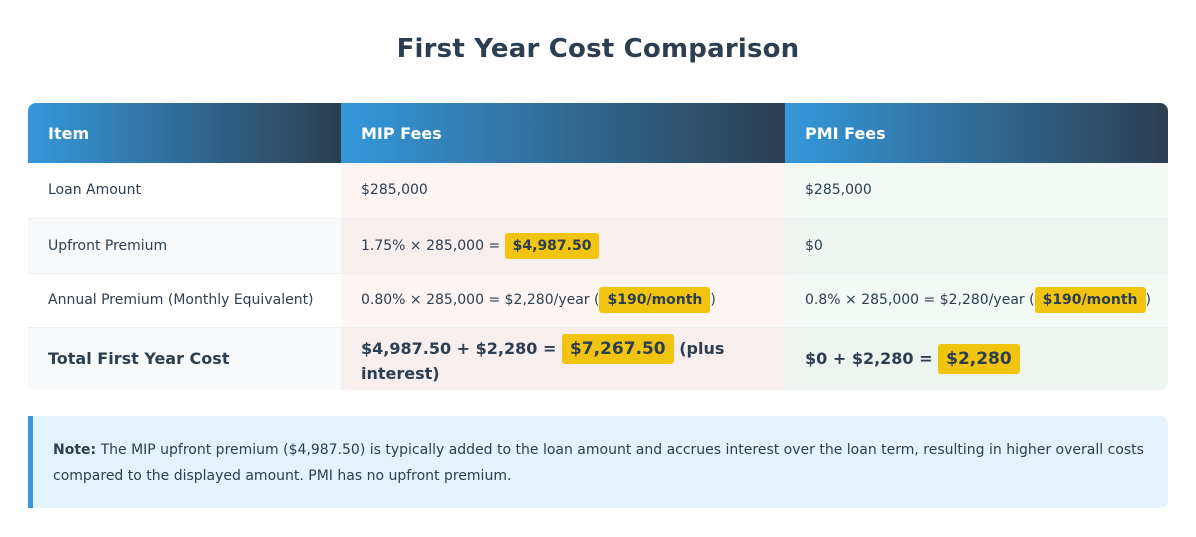  I want to click on table-row: Loan Amount $285,000 $285,000, so click(598, 191).